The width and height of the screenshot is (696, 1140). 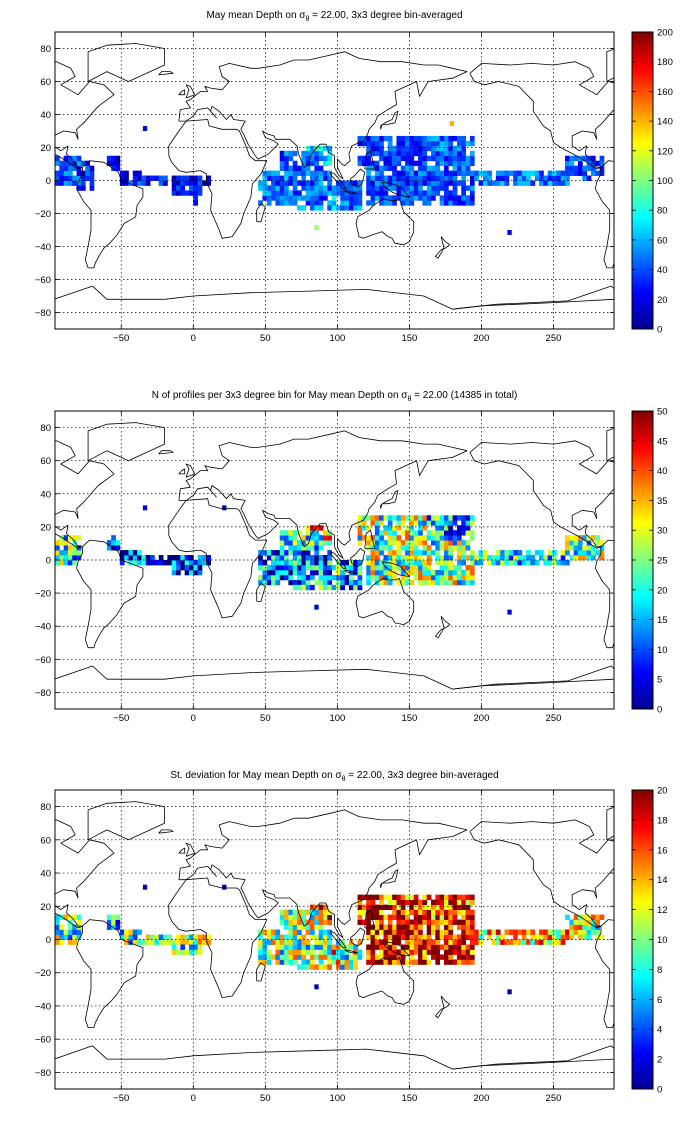 What do you see at coordinates (662, 910) in the screenshot?
I see `colorbar-tick-label: 12` at bounding box center [662, 910].